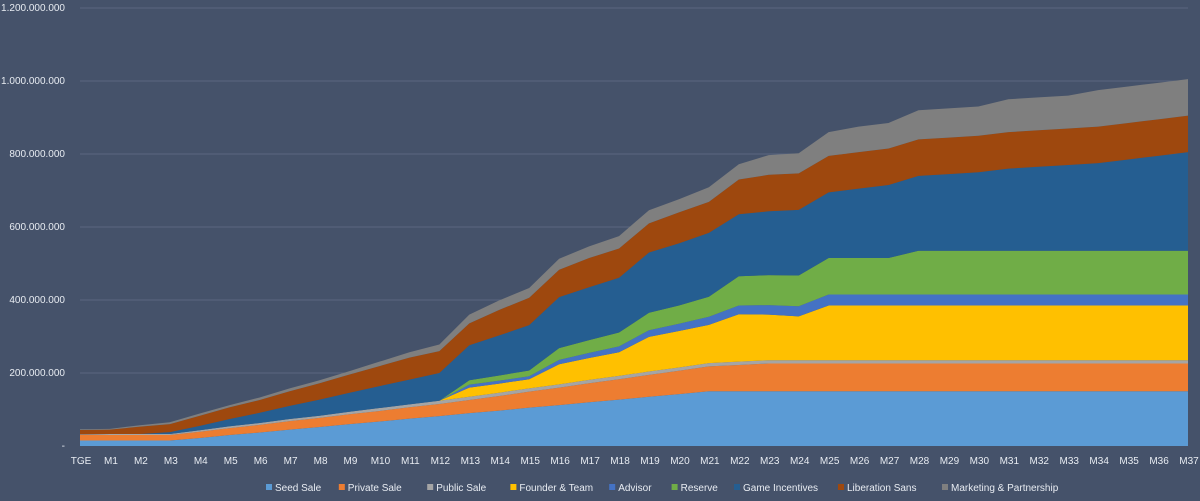  What do you see at coordinates (800, 461) in the screenshot?
I see `x-tick-label: M24` at bounding box center [800, 461].